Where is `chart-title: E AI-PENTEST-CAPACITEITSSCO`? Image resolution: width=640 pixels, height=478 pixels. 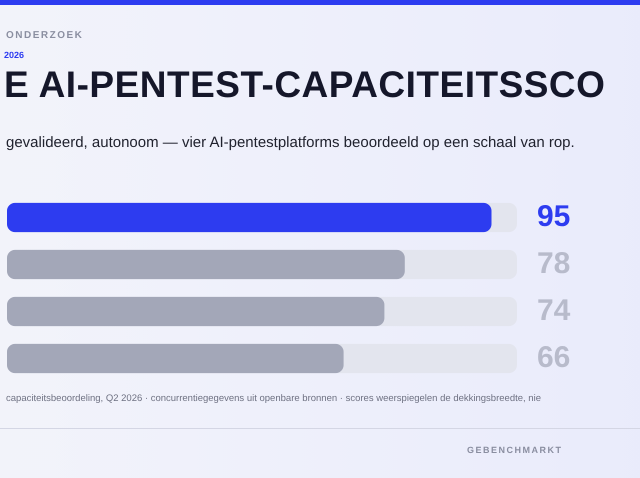 chart-title: E AI-PENTEST-CAPACITEITSSCO is located at coordinates (305, 85).